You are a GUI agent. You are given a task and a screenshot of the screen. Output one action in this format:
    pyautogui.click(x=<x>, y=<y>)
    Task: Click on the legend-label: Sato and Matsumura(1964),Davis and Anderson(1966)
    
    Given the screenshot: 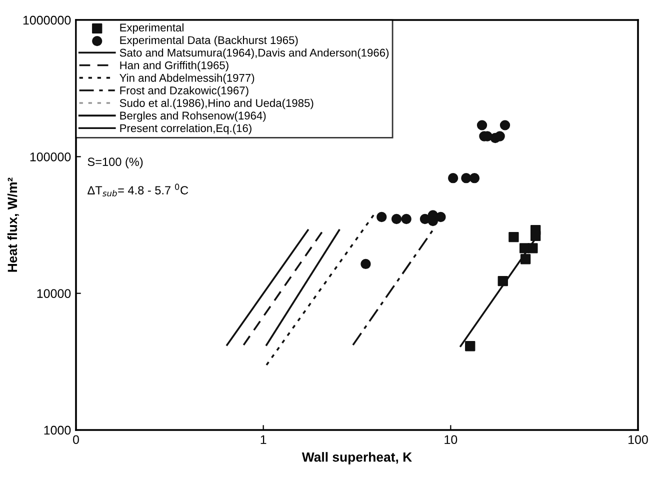 What is the action you would take?
    pyautogui.click(x=254, y=53)
    